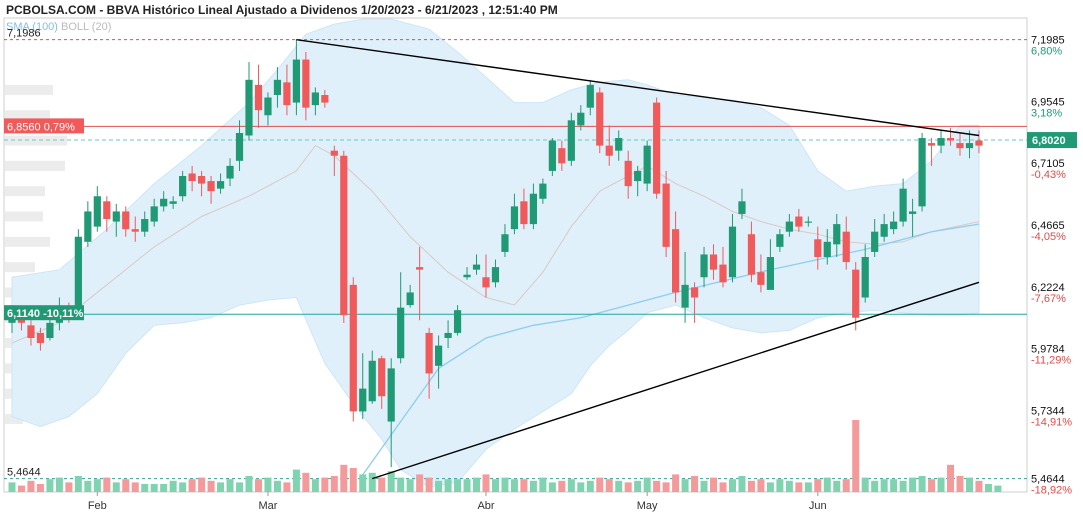 Image resolution: width=1083 pixels, height=515 pixels. What do you see at coordinates (1048, 102) in the screenshot?
I see `axis-price-label: 6,9545` at bounding box center [1048, 102].